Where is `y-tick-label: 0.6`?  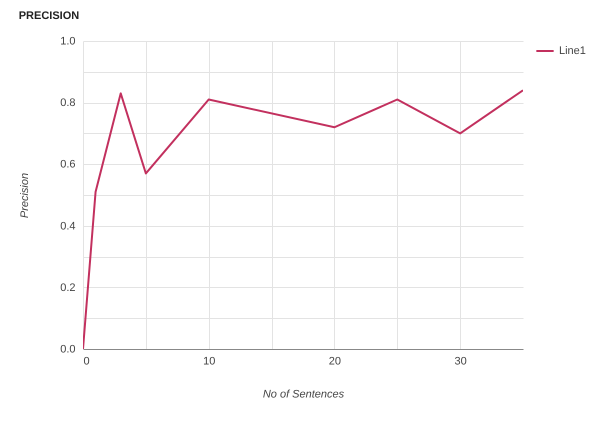 y-tick-label: 0.6 is located at coordinates (68, 164).